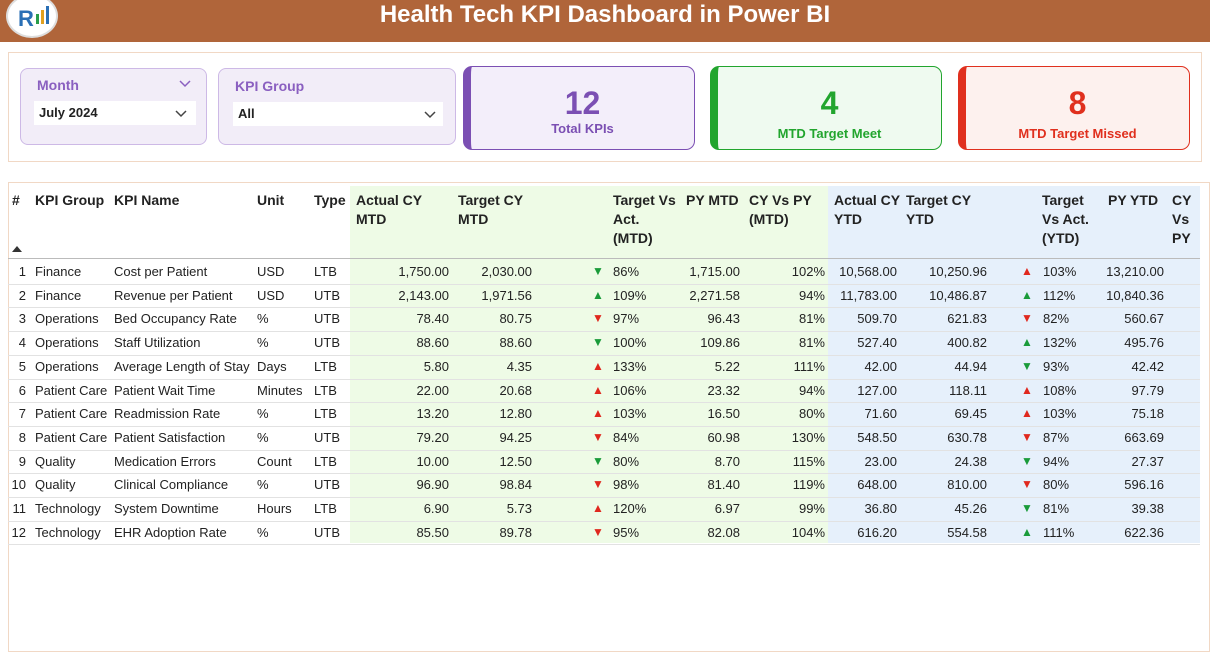  What do you see at coordinates (71, 390) in the screenshot?
I see `table-cell: Patient Care` at bounding box center [71, 390].